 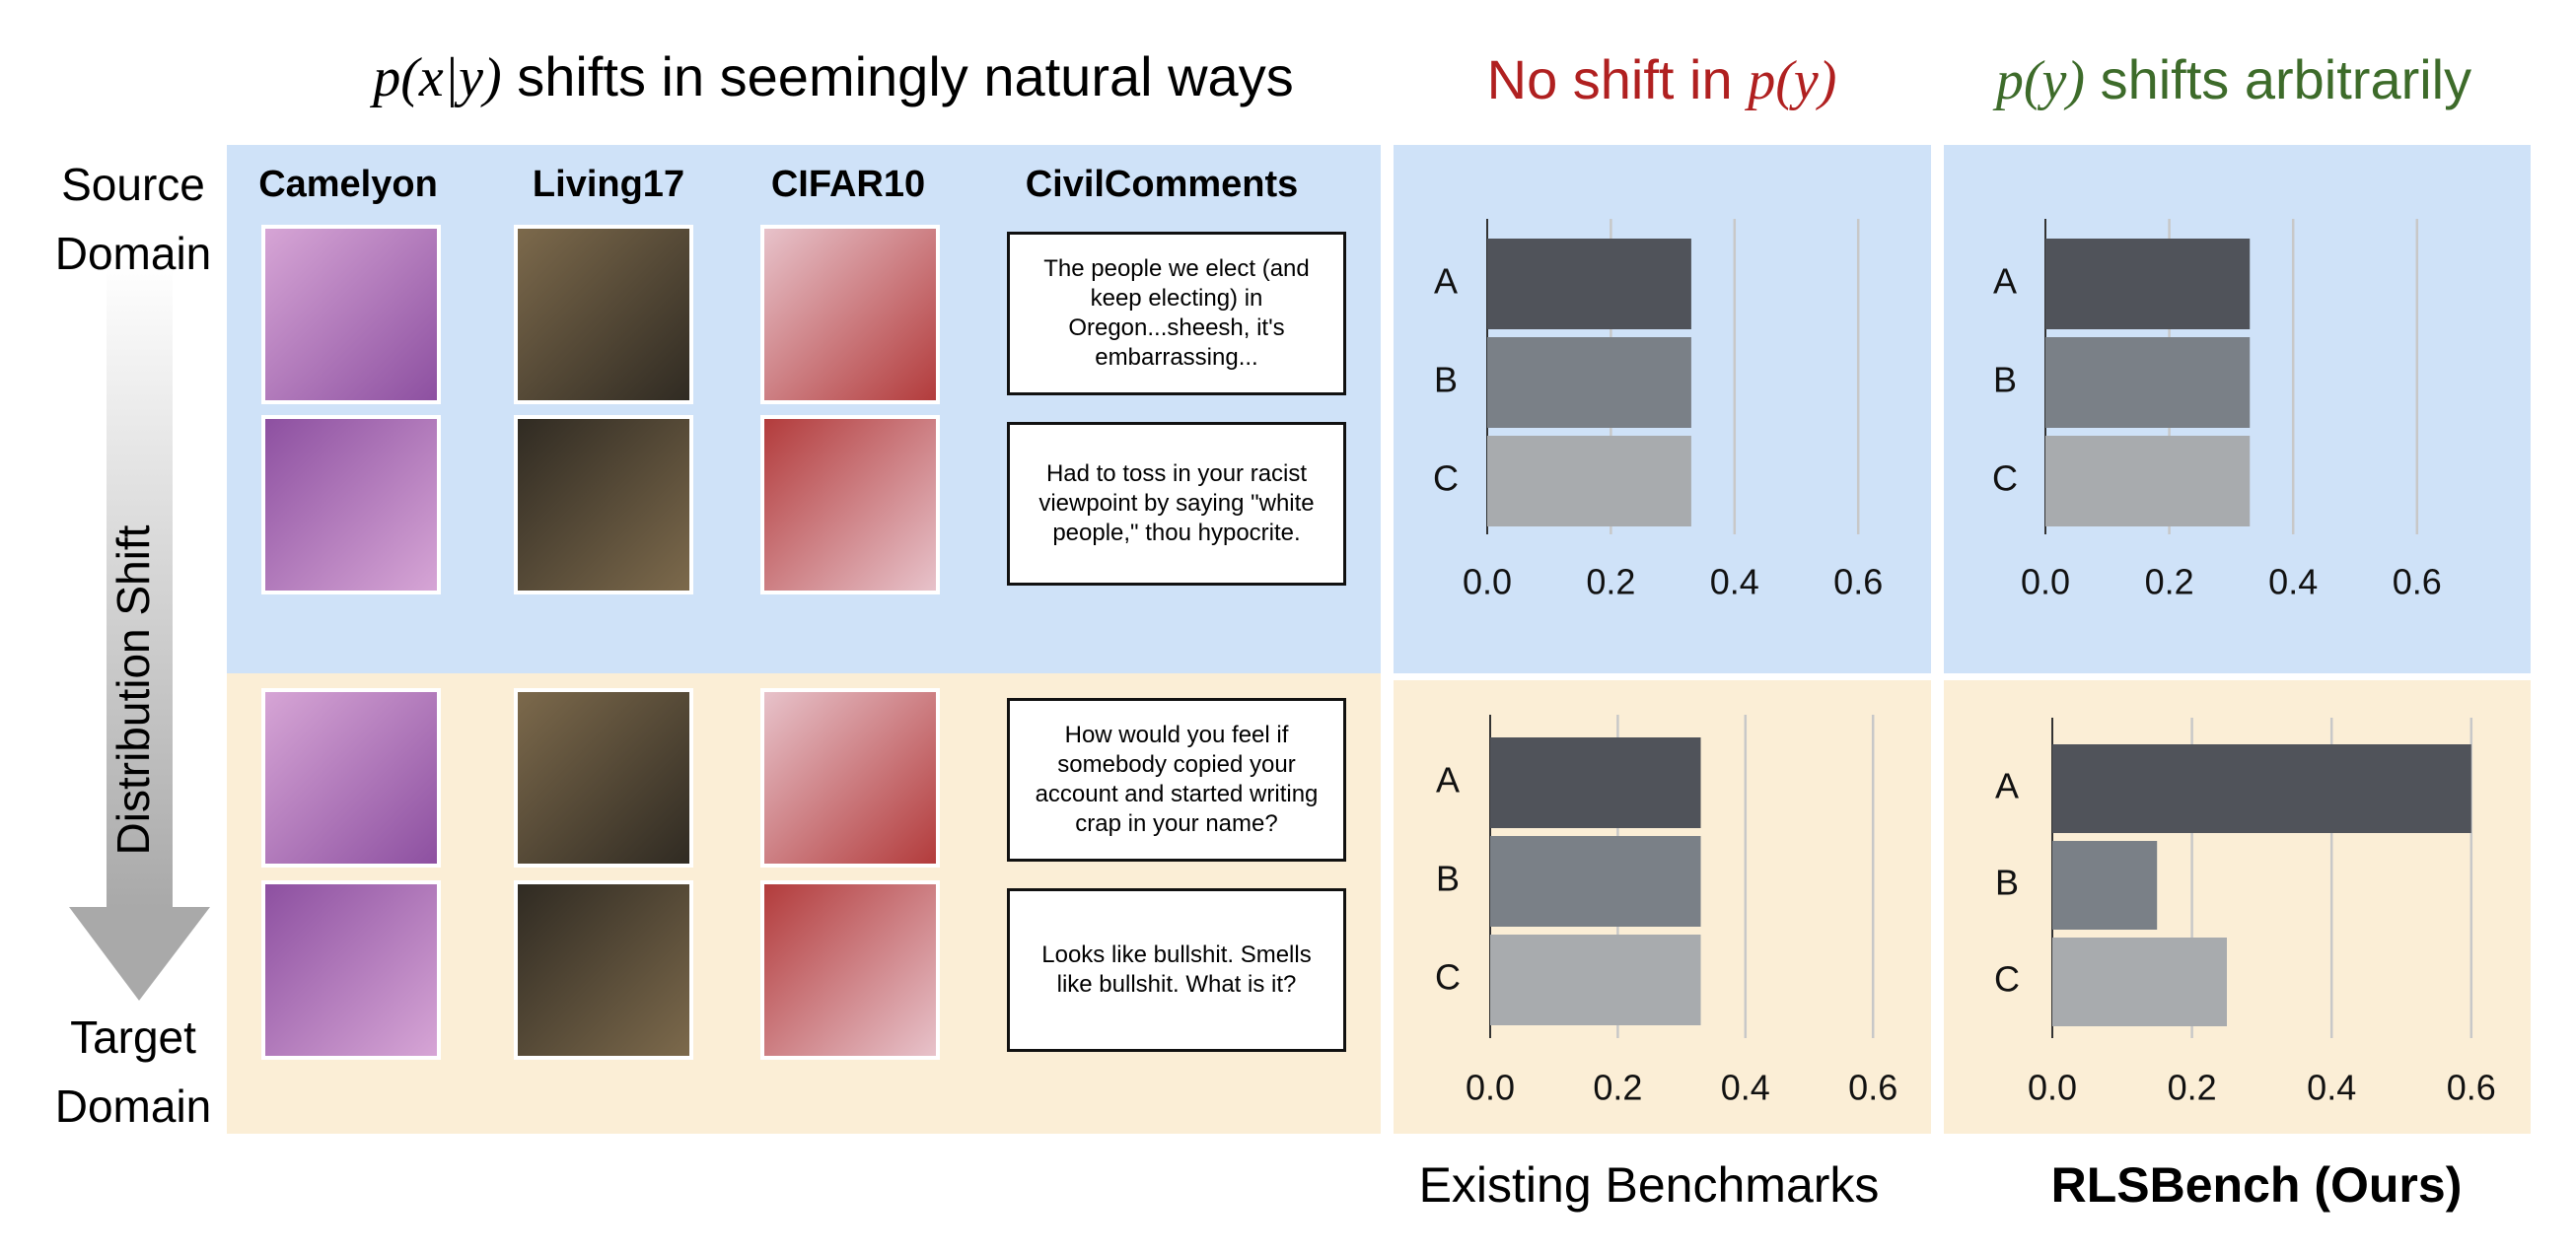 What do you see at coordinates (2256, 1185) in the screenshot?
I see `footer-ours: RLSBench (Ours)` at bounding box center [2256, 1185].